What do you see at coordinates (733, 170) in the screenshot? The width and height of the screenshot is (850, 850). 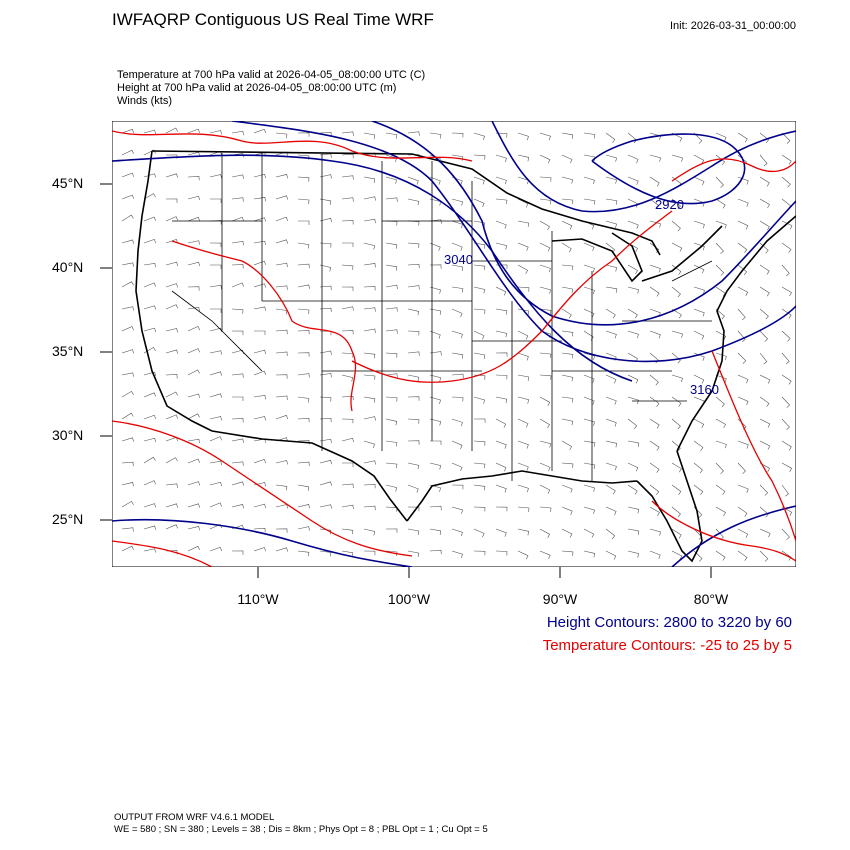 I see `temperature-contour` at bounding box center [733, 170].